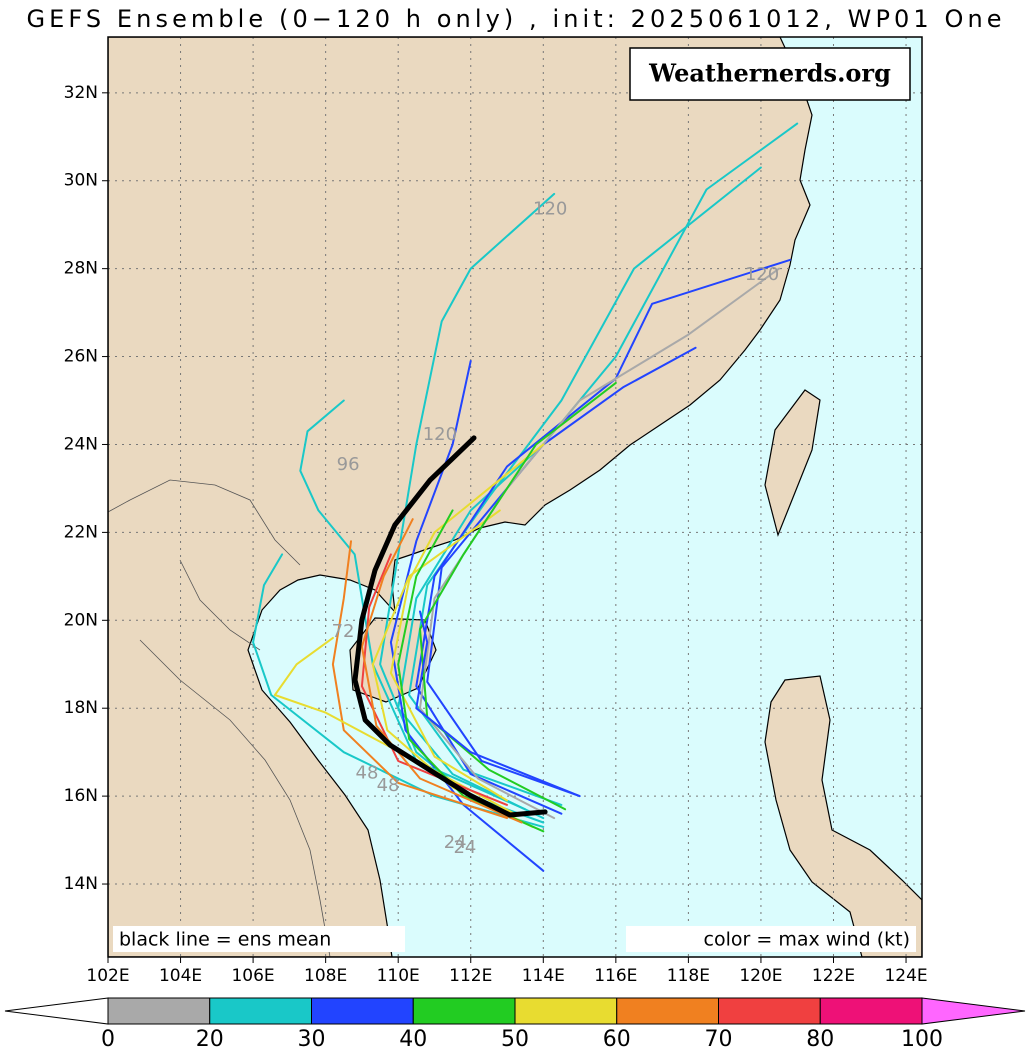 Image resolution: width=1030 pixels, height=1054 pixels. What do you see at coordinates (81, 532) in the screenshot?
I see `y-tick-label: 22N` at bounding box center [81, 532].